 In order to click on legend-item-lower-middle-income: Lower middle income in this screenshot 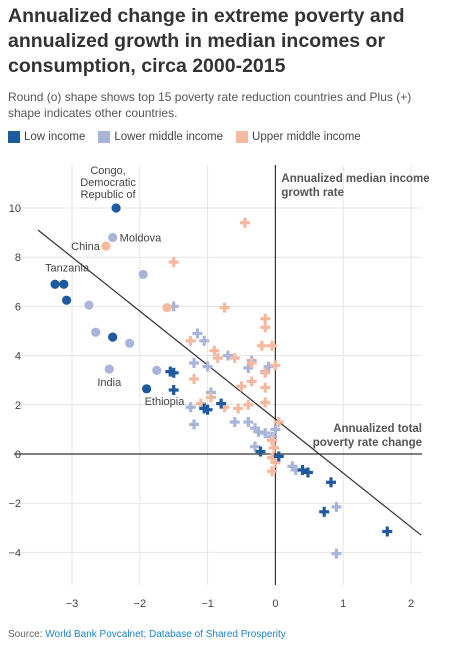, I will do `click(160, 137)`.